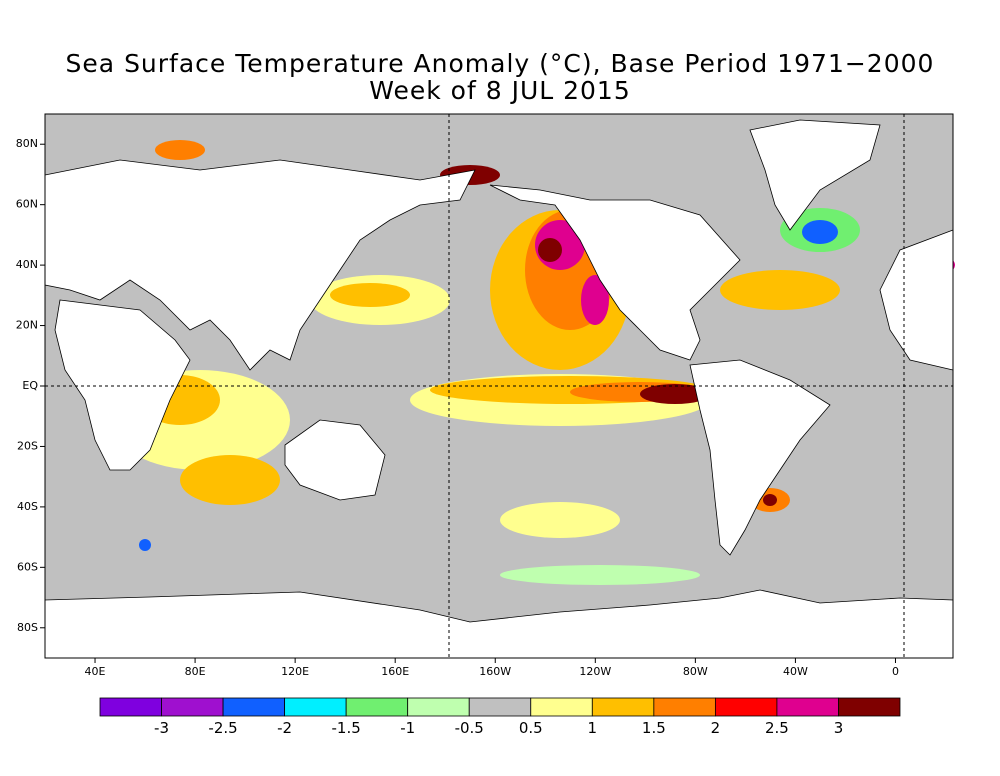 The image size is (1000, 776). I want to click on colorbar-label: -1.5, so click(346, 728).